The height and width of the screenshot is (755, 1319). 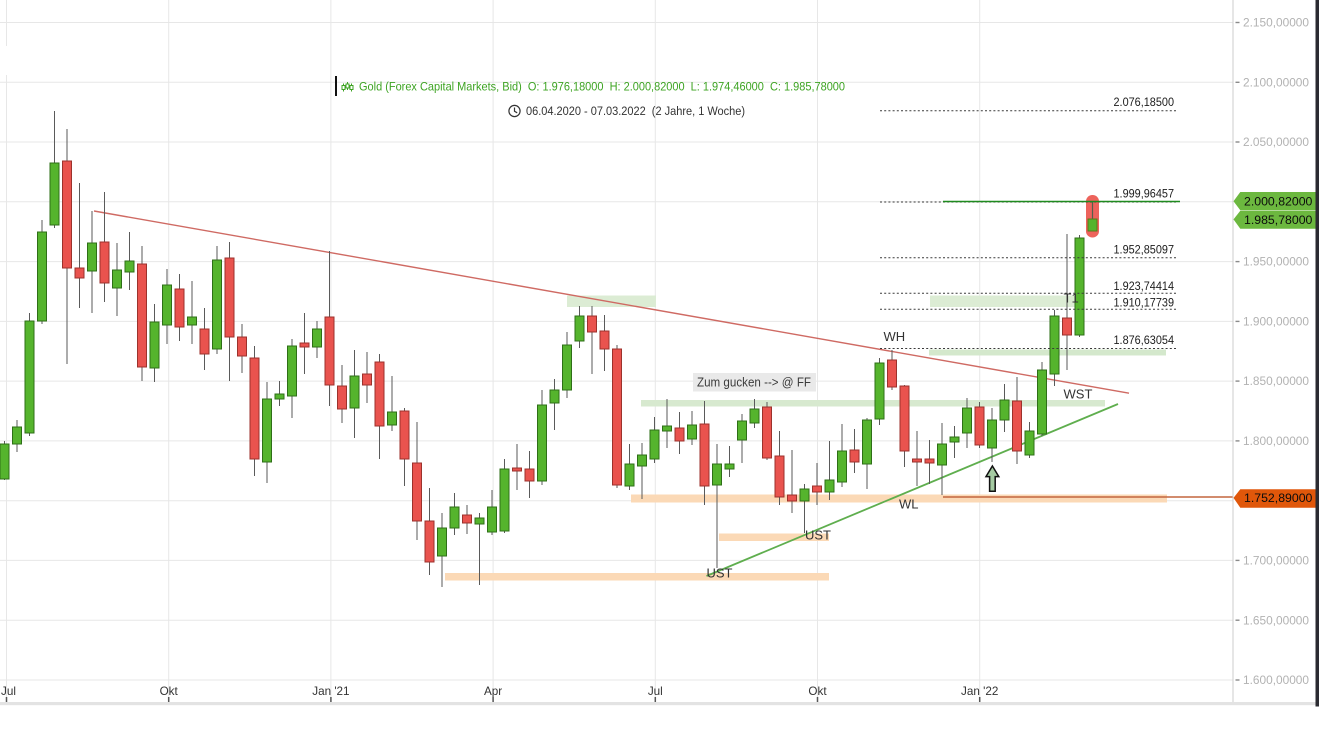 I want to click on svg-text: 2.050,00000, so click(x=1276, y=143).